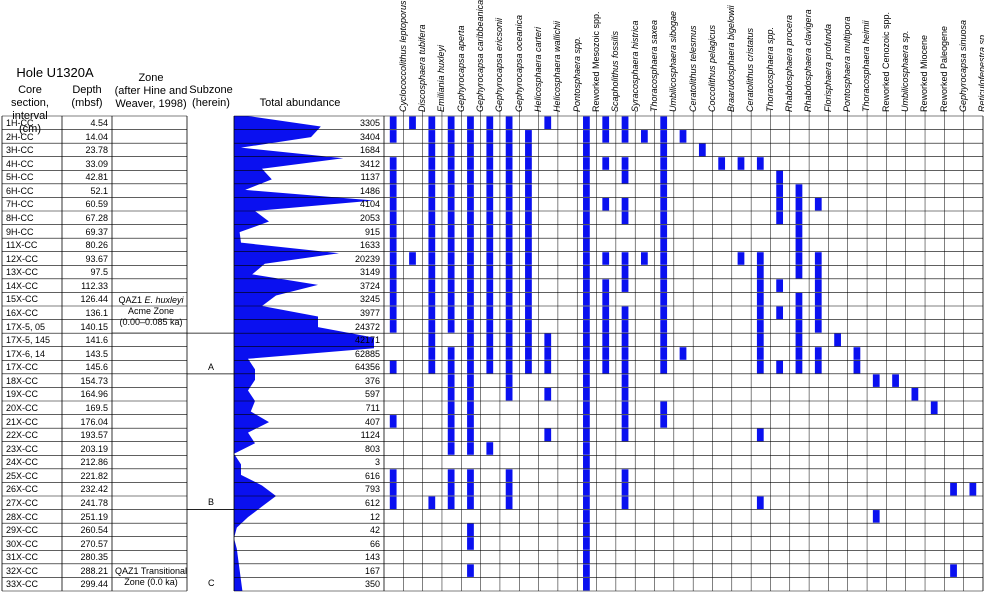  I want to click on row-section: 26X-CC, so click(22, 489).